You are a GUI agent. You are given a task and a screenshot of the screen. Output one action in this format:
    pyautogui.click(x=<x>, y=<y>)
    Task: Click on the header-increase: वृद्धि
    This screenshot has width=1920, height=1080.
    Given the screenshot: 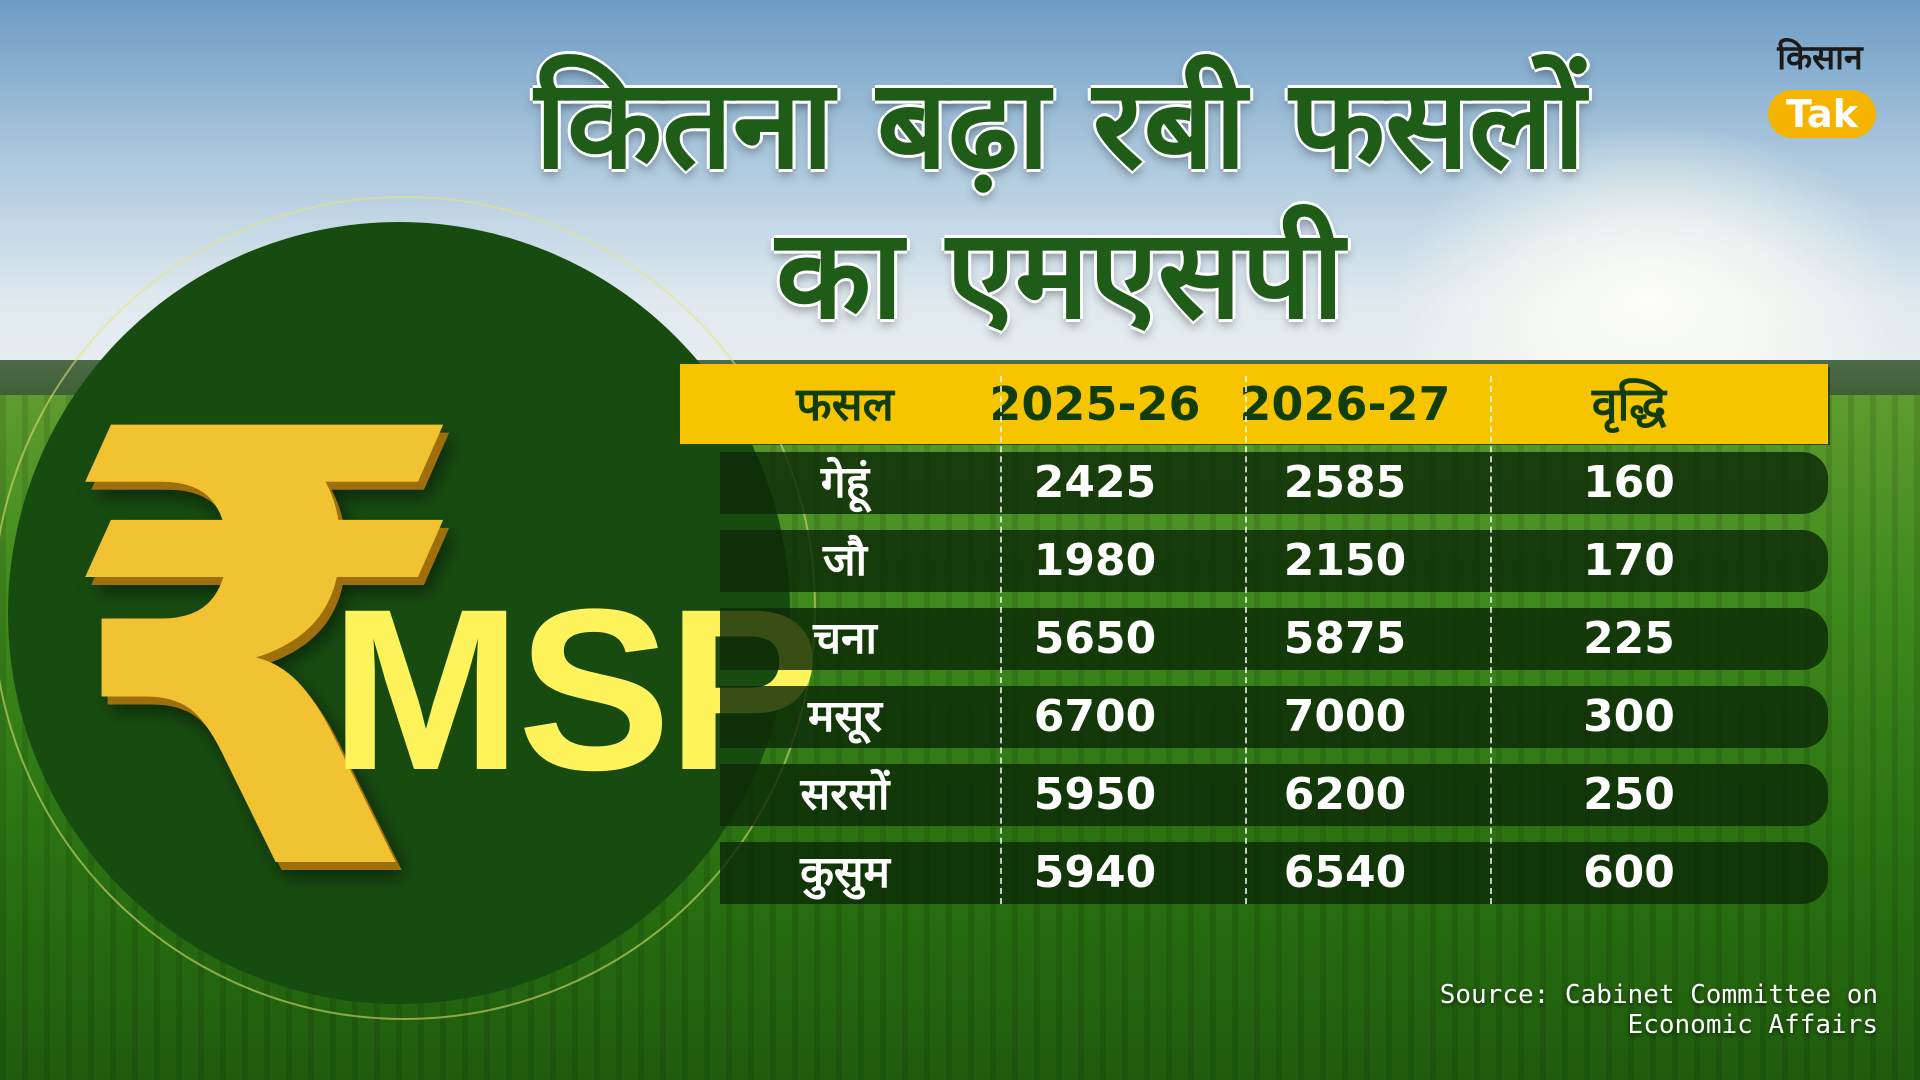 What is the action you would take?
    pyautogui.click(x=1629, y=404)
    